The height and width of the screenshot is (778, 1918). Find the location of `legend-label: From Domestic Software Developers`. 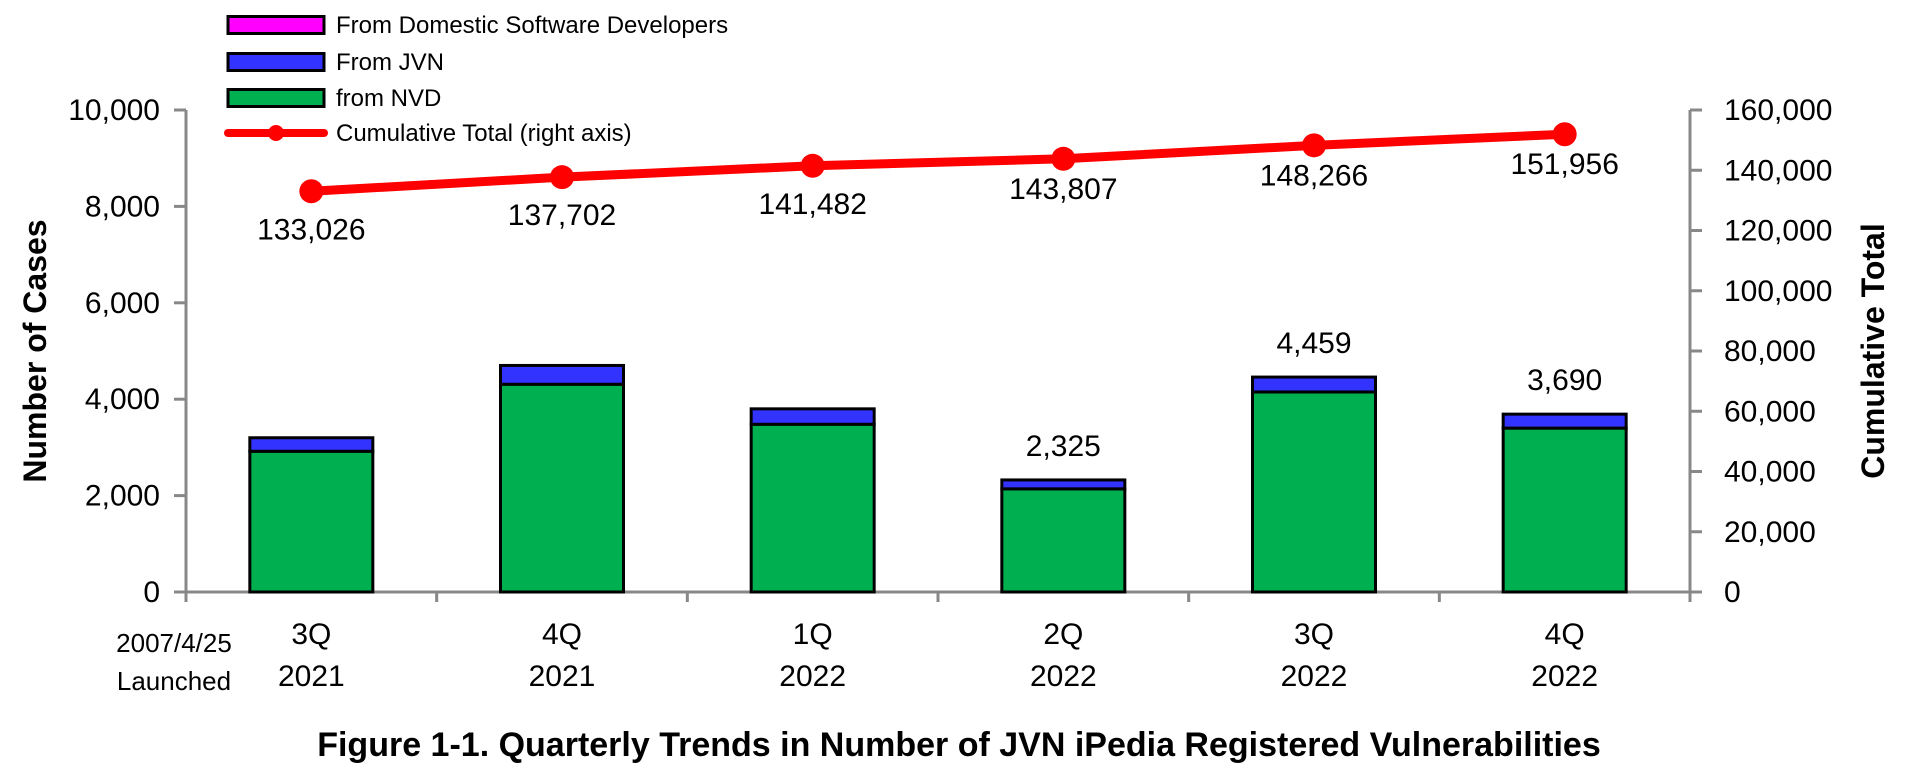

legend-label: From Domestic Software Developers is located at coordinates (532, 25).